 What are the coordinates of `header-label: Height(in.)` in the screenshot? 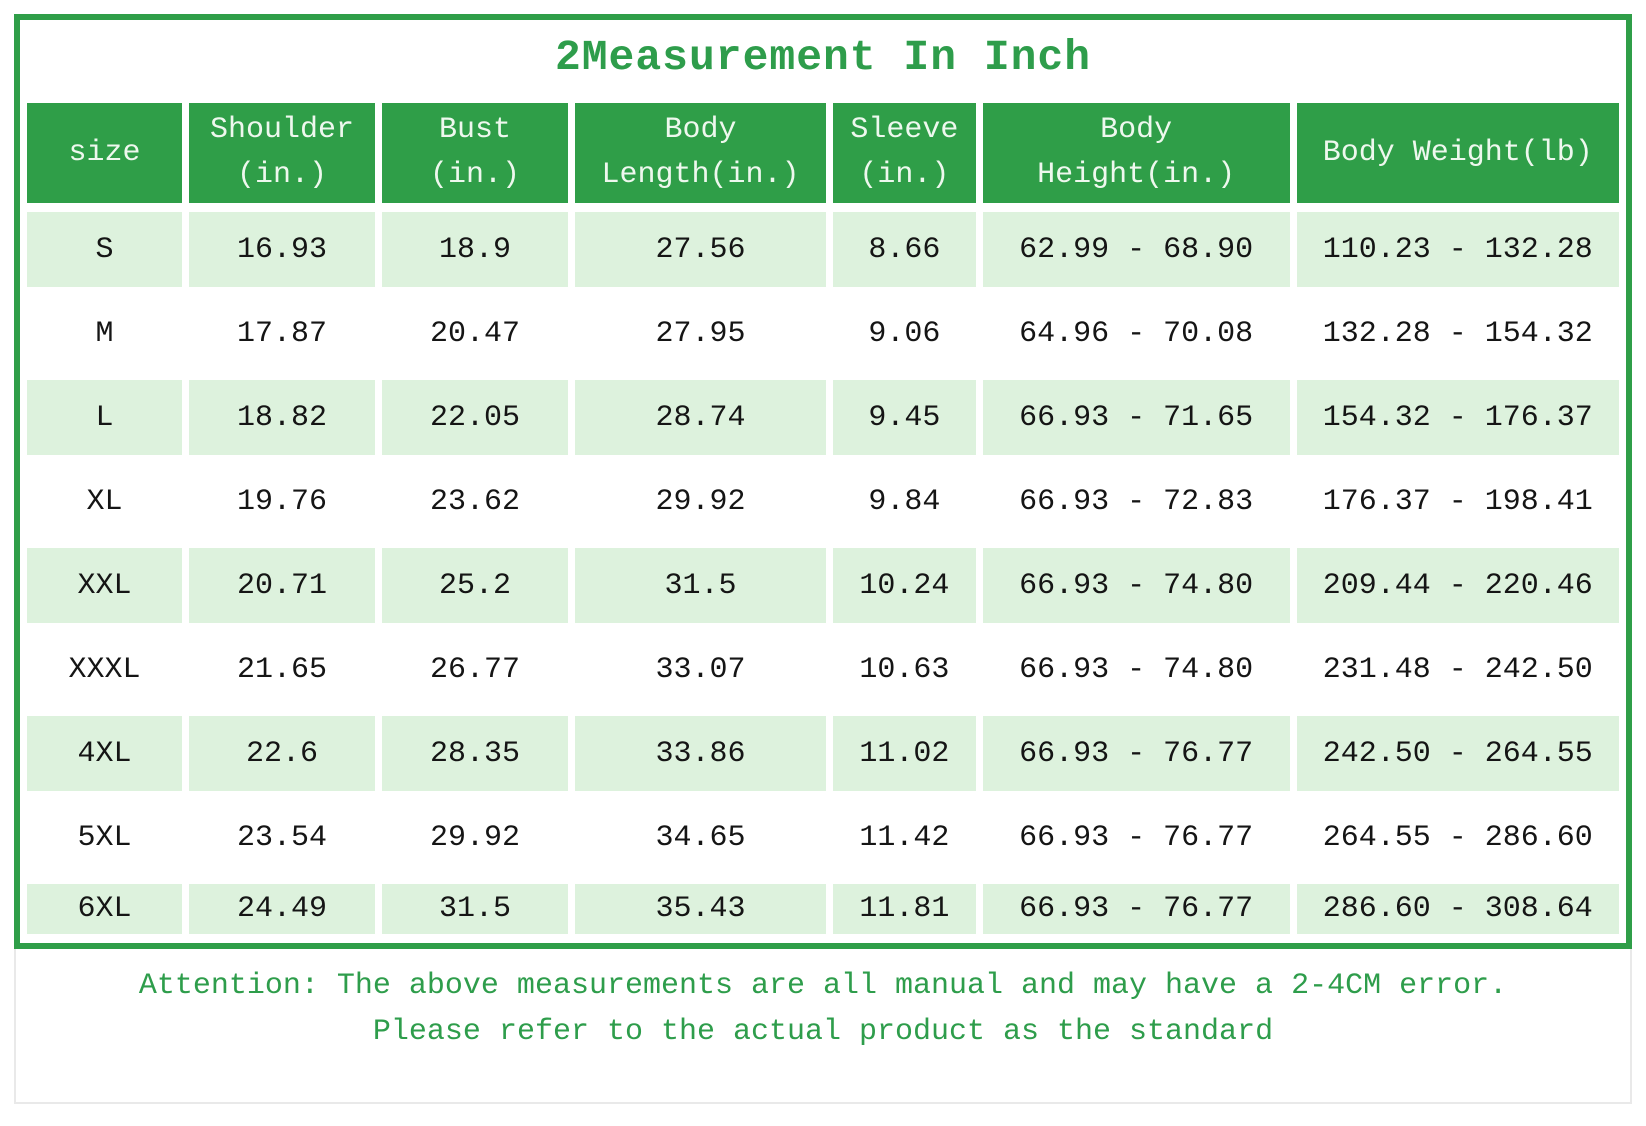 It's located at (1136, 175).